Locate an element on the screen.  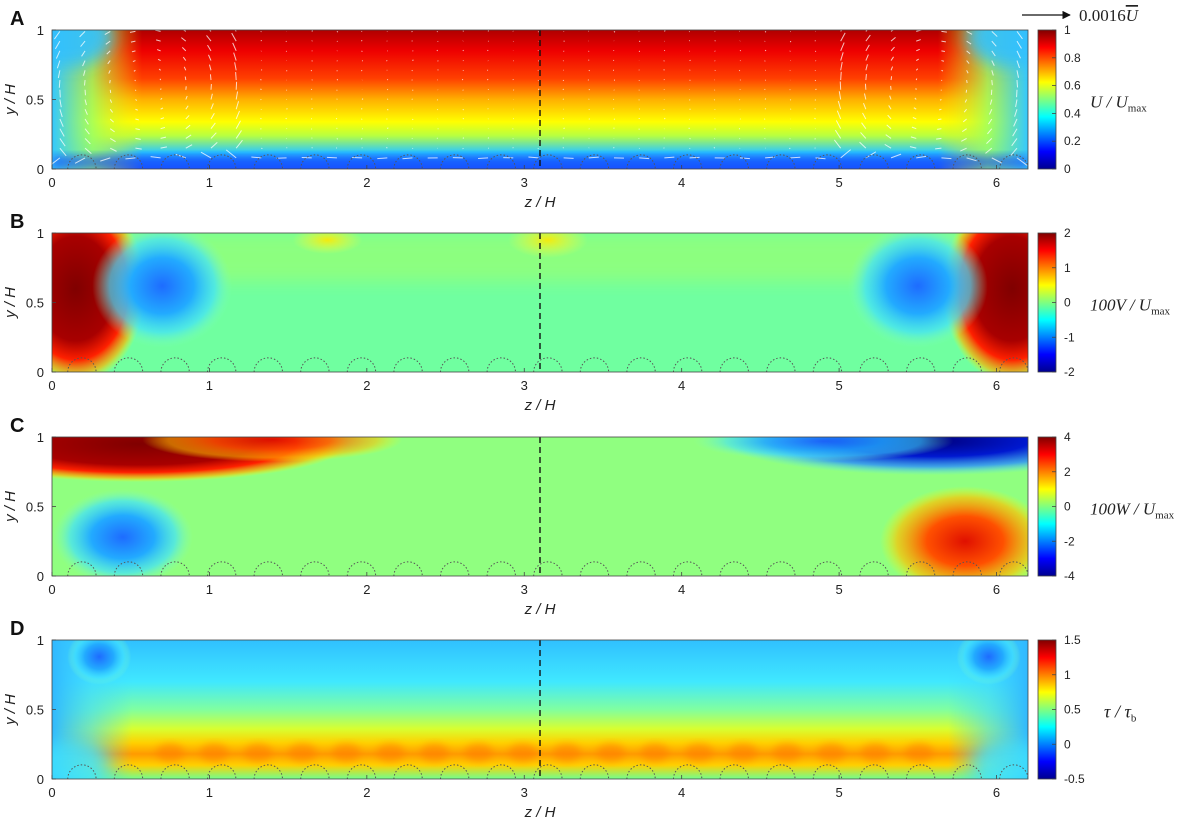
colorbar-tick-label: -4 is located at coordinates (1069, 576).